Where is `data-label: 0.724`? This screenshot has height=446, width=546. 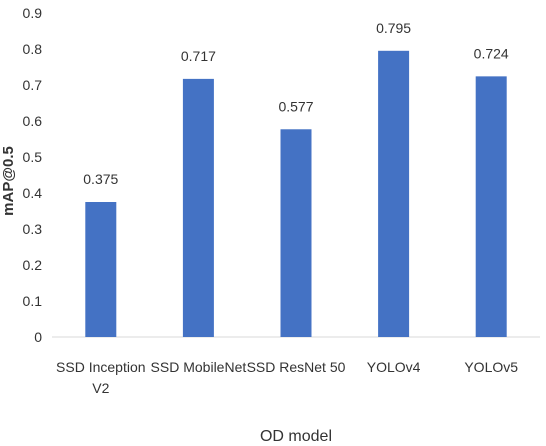
data-label: 0.724 is located at coordinates (491, 53).